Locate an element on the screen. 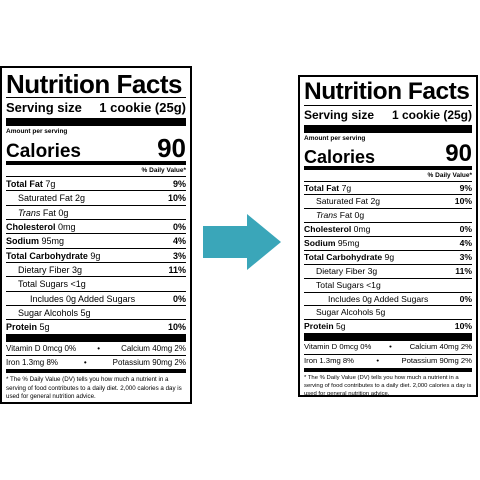 The height and width of the screenshot is (480, 480). carbohydrate-dv: 3% is located at coordinates (465, 256).